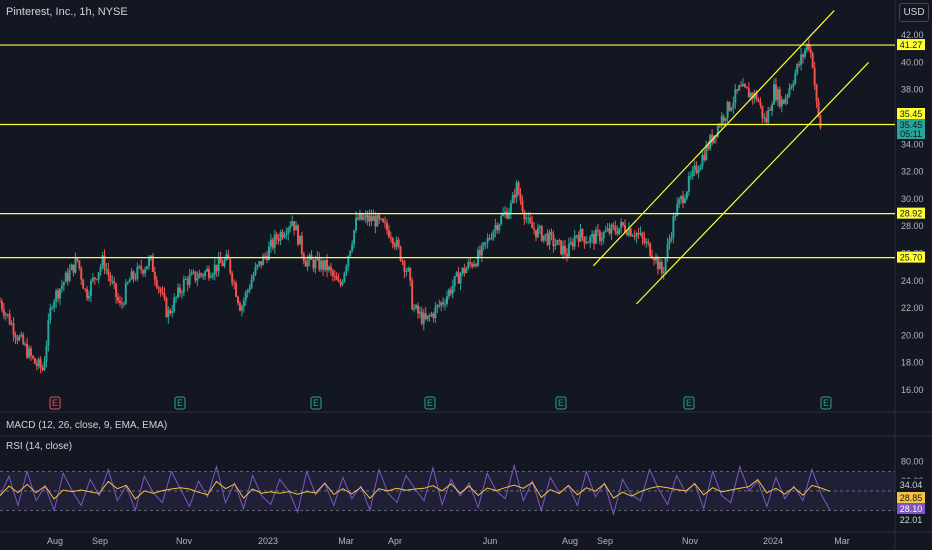 The image size is (932, 550). Describe the element at coordinates (912, 199) in the screenshot. I see `price-tick-label: 30.00` at that location.